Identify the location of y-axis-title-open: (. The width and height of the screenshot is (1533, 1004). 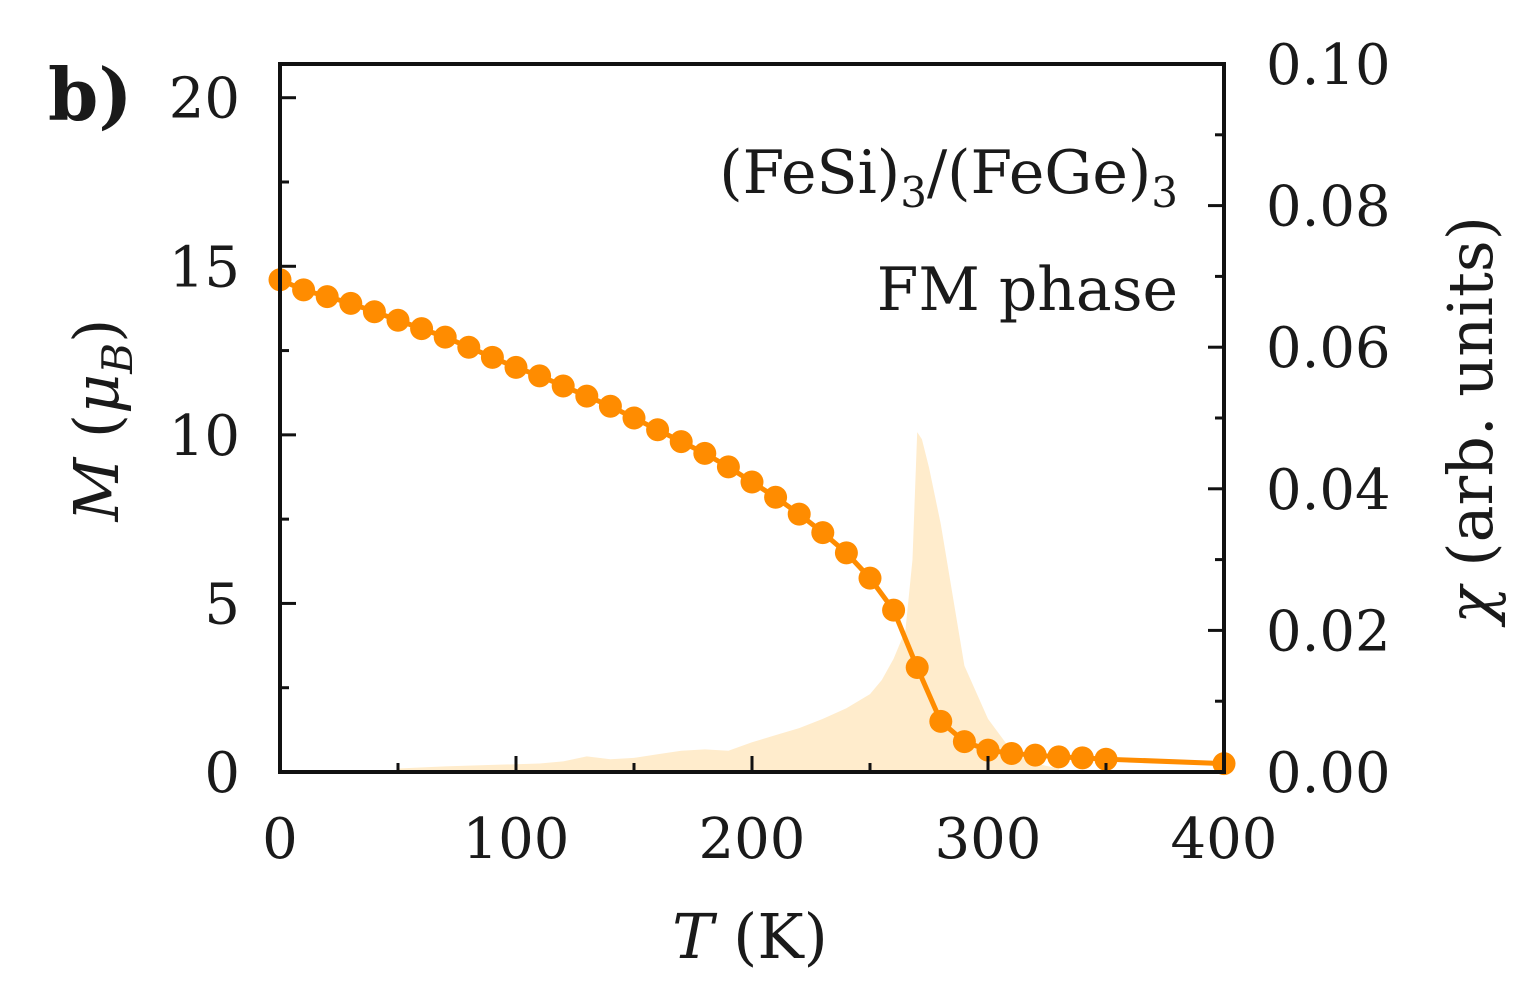
(96, 436).